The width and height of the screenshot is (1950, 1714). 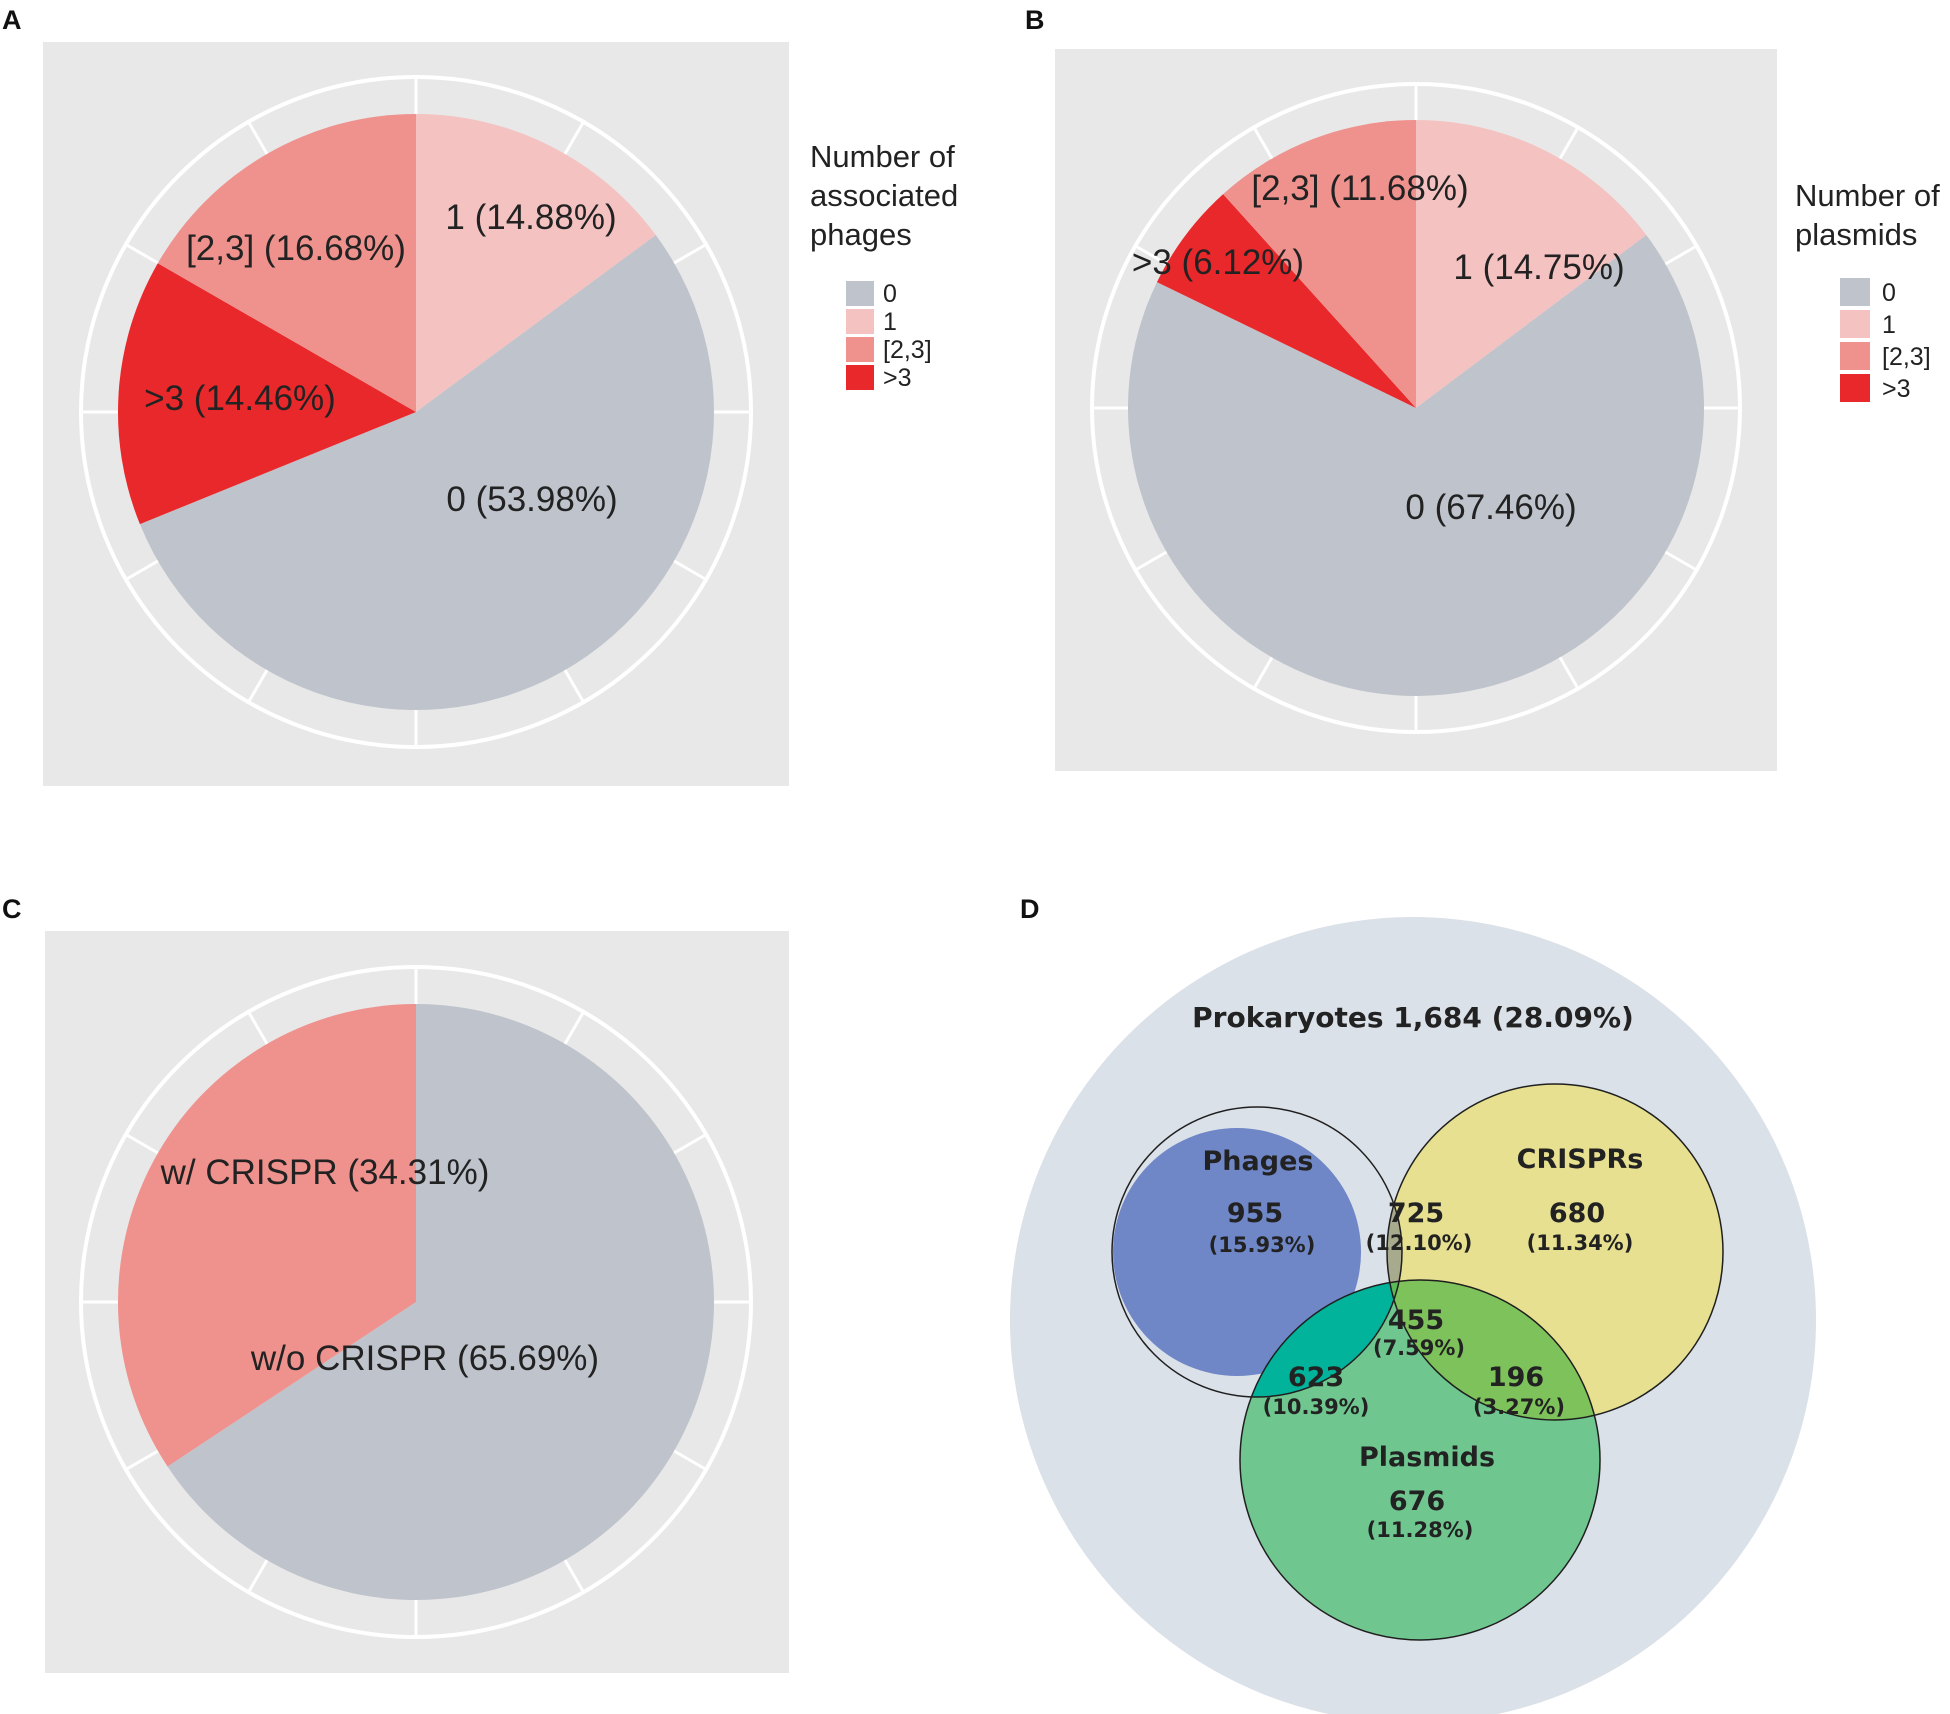 What do you see at coordinates (1321, 1338) in the screenshot?
I see `venn-region-phages-plasmids` at bounding box center [1321, 1338].